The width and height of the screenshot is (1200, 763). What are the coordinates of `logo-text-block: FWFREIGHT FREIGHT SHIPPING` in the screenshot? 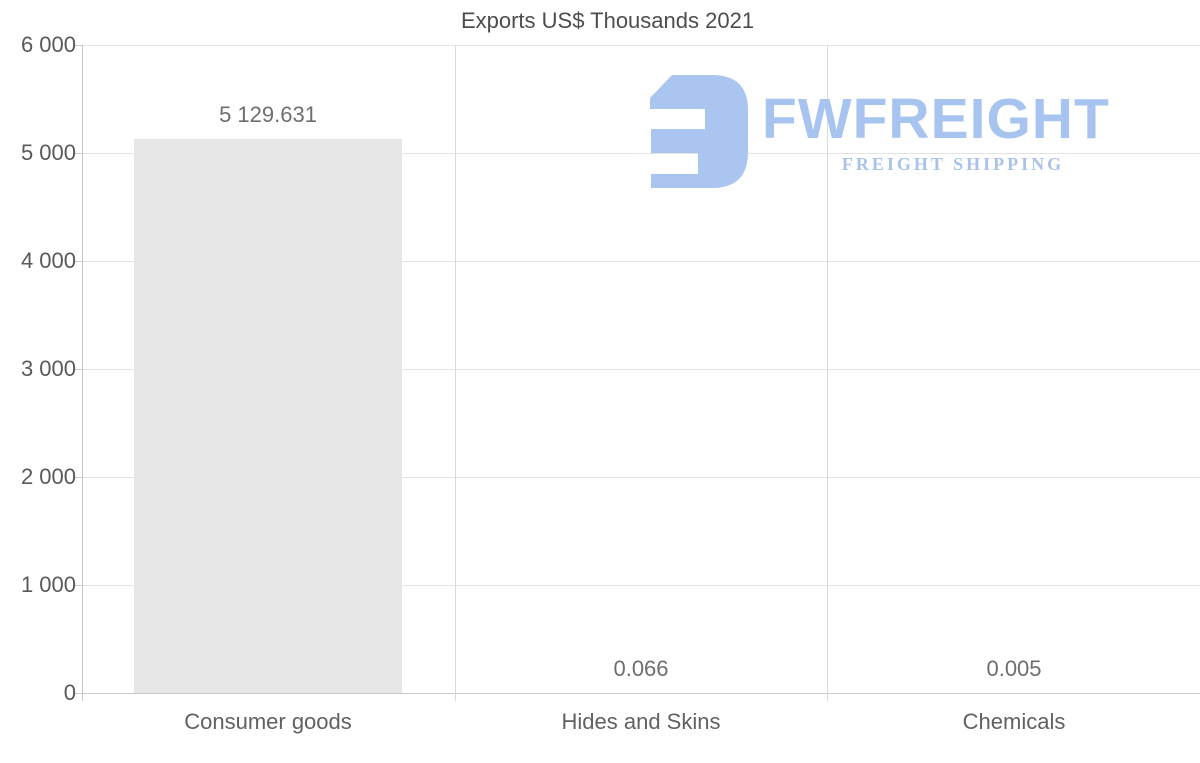 It's located at (953, 122).